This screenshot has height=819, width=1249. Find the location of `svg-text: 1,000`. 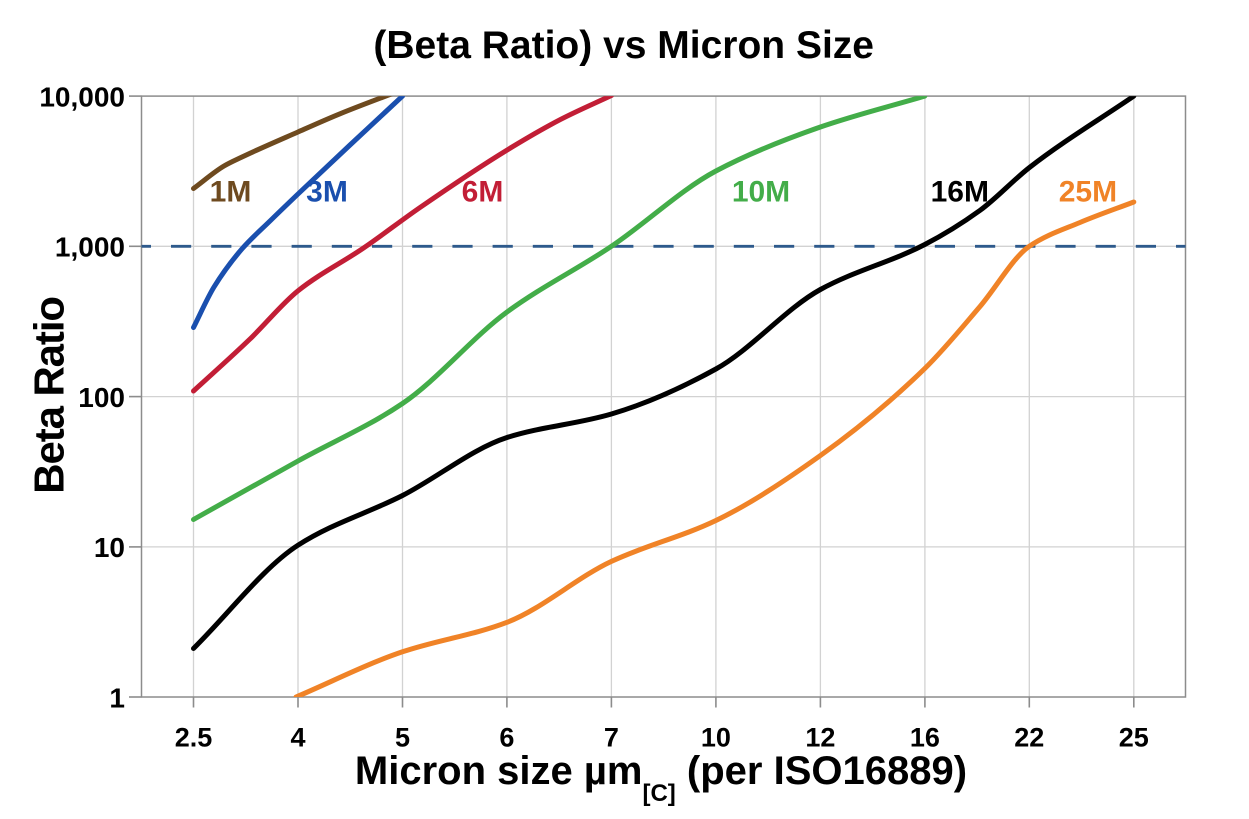

svg-text: 1,000 is located at coordinates (90, 247).